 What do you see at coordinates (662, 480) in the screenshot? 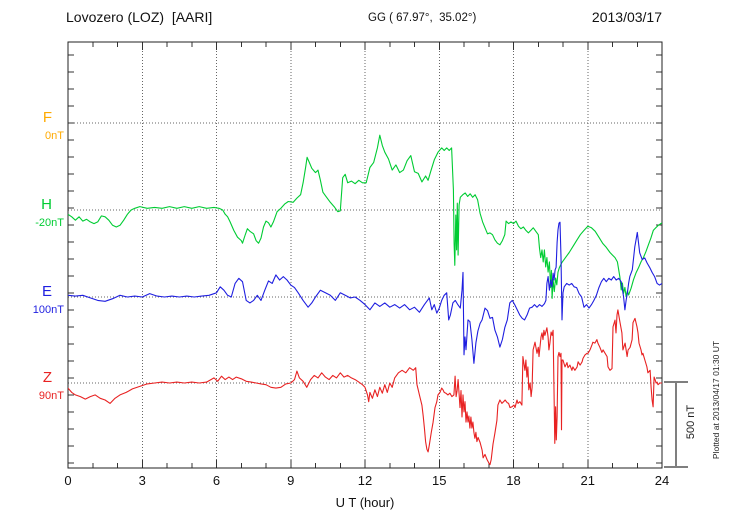
I see `x-tick-label-24: 24` at bounding box center [662, 480].